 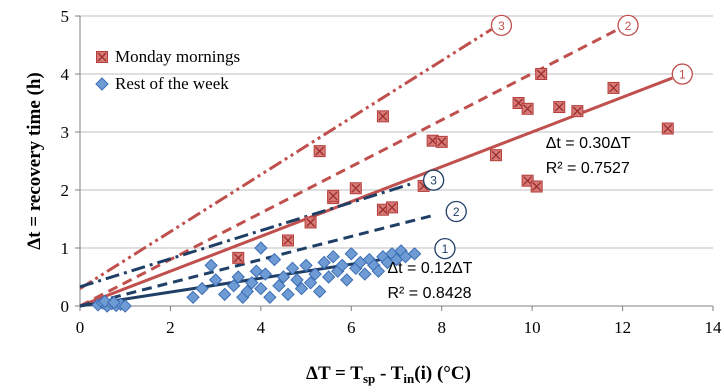 I want to click on y-tick-label: 2, so click(x=65, y=190).